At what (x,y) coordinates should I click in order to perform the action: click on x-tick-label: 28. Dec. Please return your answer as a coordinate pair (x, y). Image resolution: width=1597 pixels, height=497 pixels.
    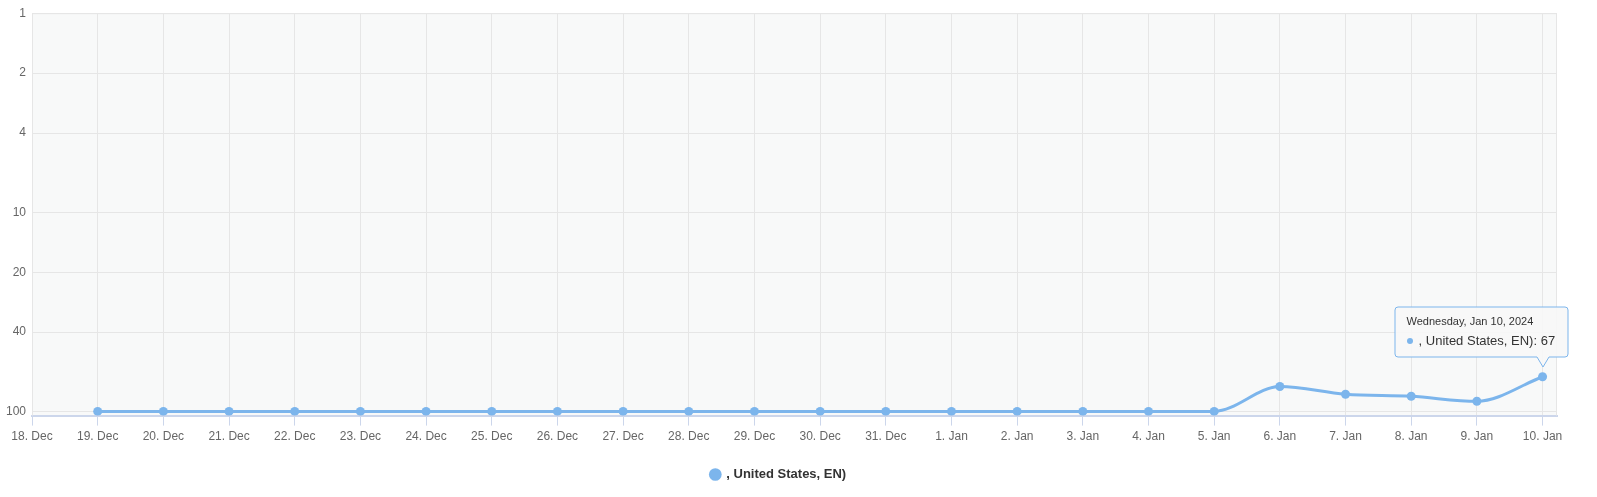
    Looking at the image, I should click on (689, 436).